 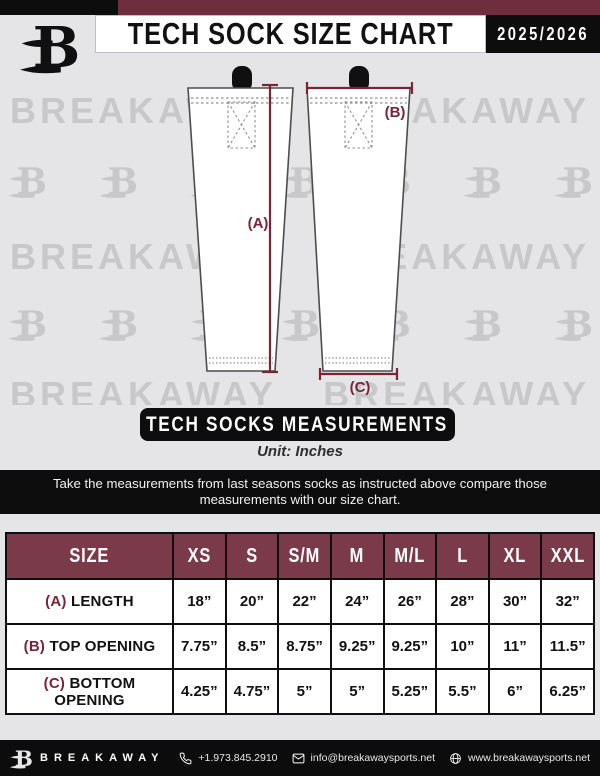 I want to click on watermark-text-row: BREAKAWAY BREAKAWAY, so click(x=300, y=390).